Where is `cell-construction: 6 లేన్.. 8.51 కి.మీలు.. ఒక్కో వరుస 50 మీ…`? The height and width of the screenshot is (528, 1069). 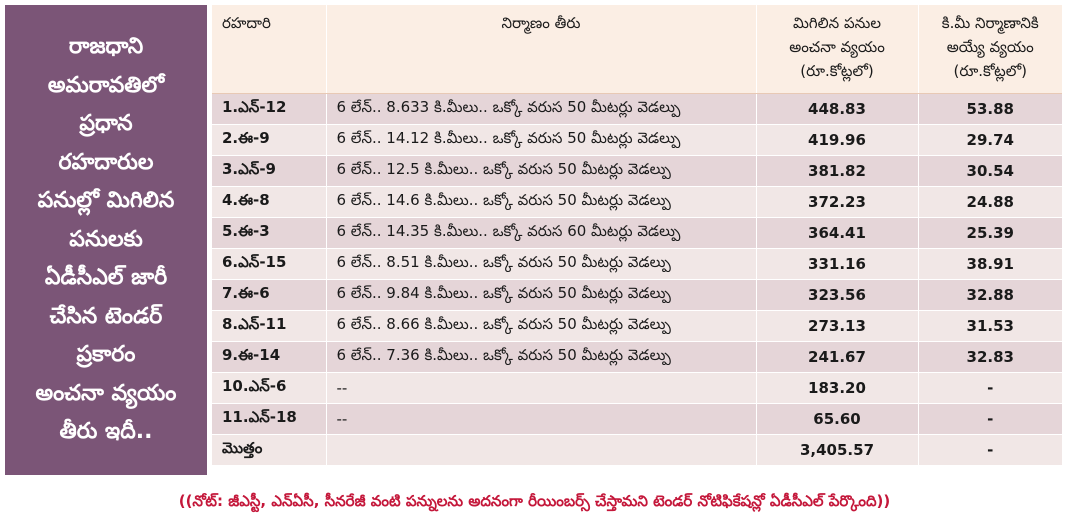
cell-construction: 6 లేన్.. 8.51 కి.మీలు.. ఒక్కో వరుస 50 మీ… is located at coordinates (541, 264).